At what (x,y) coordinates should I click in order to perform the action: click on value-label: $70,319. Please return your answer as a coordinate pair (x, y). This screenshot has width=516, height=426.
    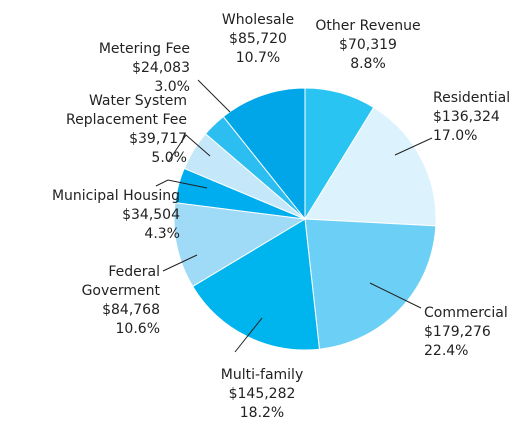
    Looking at the image, I should click on (368, 45).